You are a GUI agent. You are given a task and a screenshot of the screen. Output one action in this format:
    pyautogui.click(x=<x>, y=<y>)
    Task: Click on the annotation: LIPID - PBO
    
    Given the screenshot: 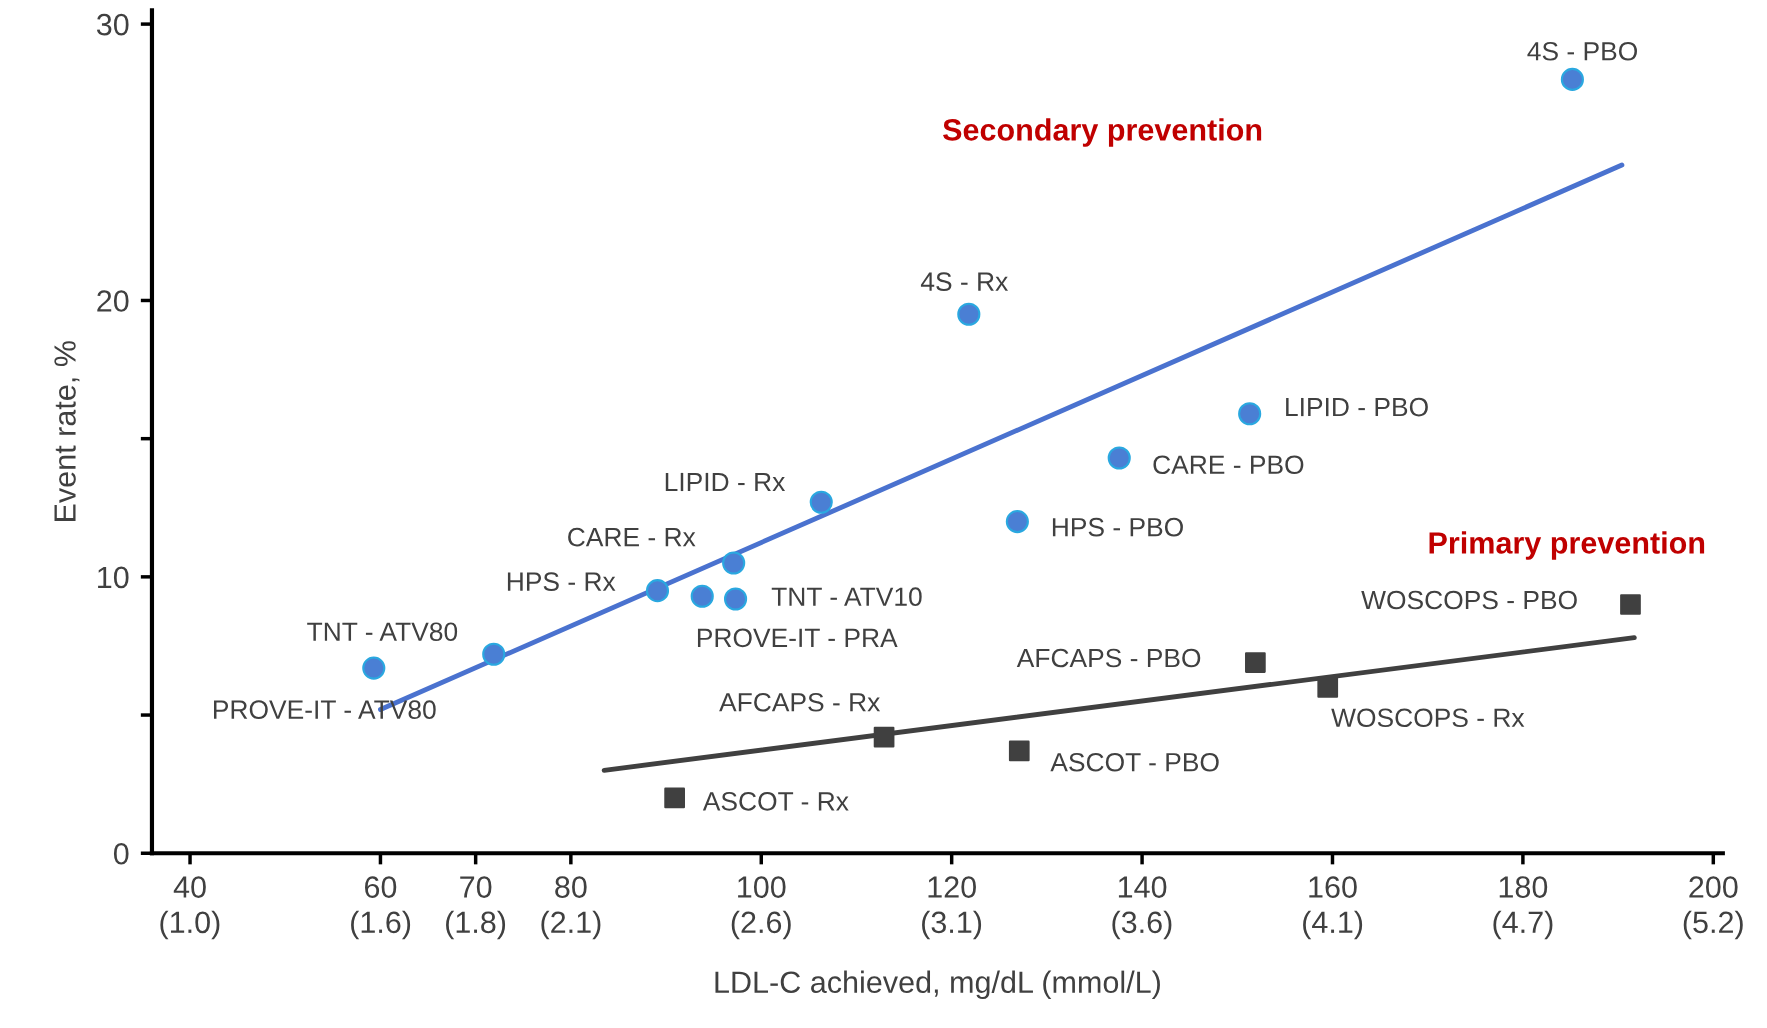 What is the action you would take?
    pyautogui.click(x=1357, y=407)
    